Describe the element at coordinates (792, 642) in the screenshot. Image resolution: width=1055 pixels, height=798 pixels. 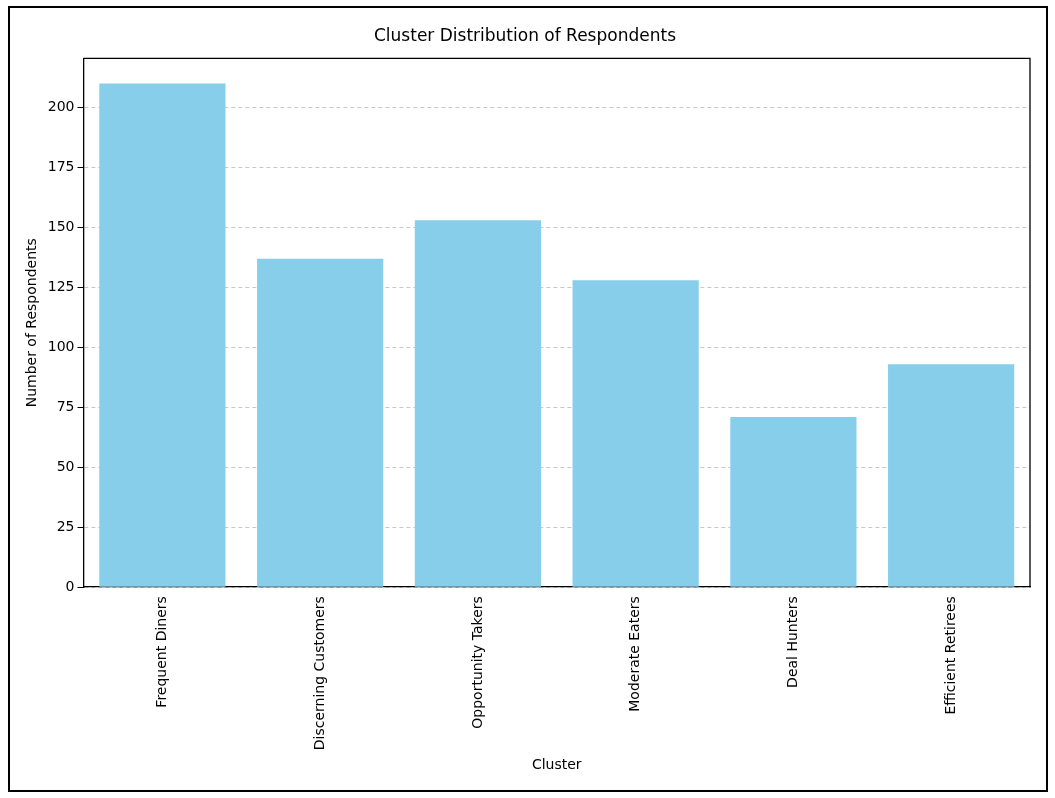
I see `x-tick-label: Deal Hunters` at that location.